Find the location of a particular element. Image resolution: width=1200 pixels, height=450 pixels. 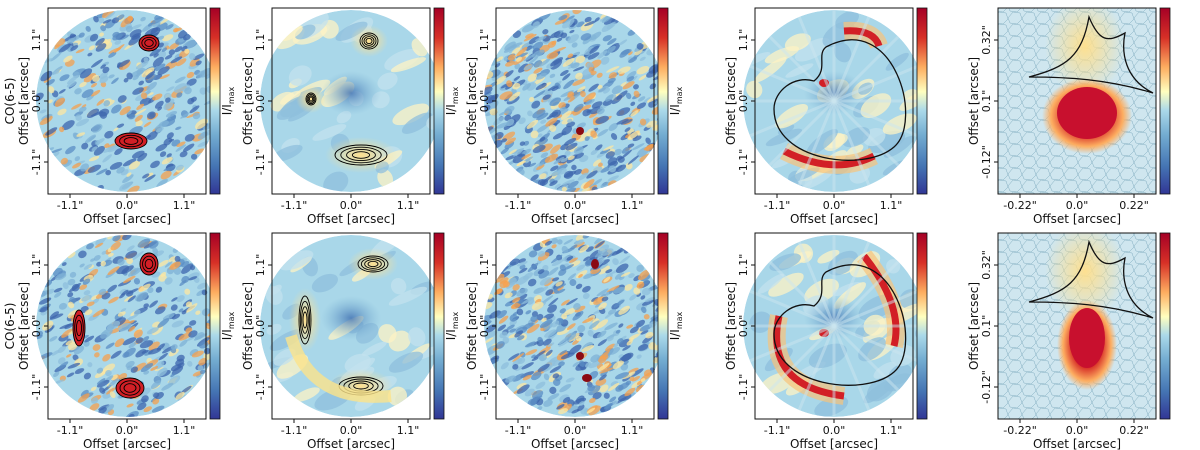

depression is located at coordinates (351, 93).